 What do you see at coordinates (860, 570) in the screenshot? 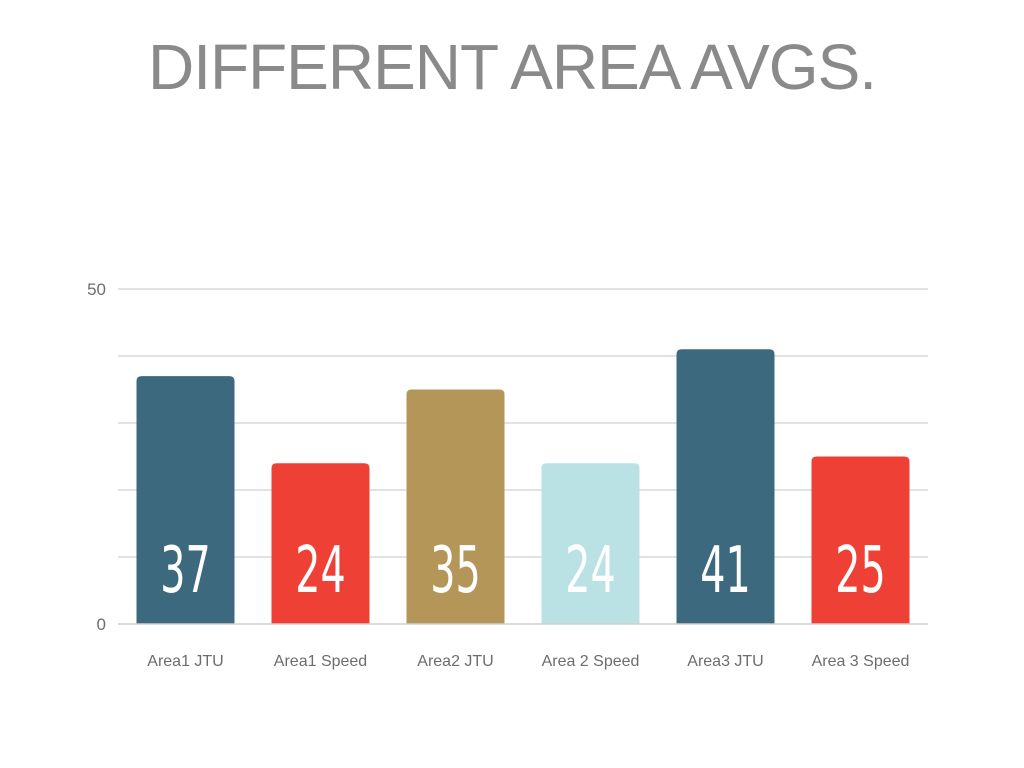
I see `data-label: 25` at bounding box center [860, 570].